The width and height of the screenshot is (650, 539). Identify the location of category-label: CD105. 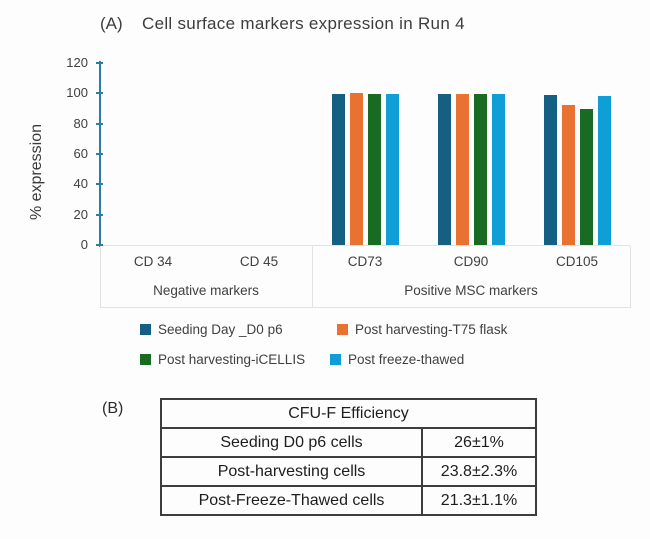
(577, 261).